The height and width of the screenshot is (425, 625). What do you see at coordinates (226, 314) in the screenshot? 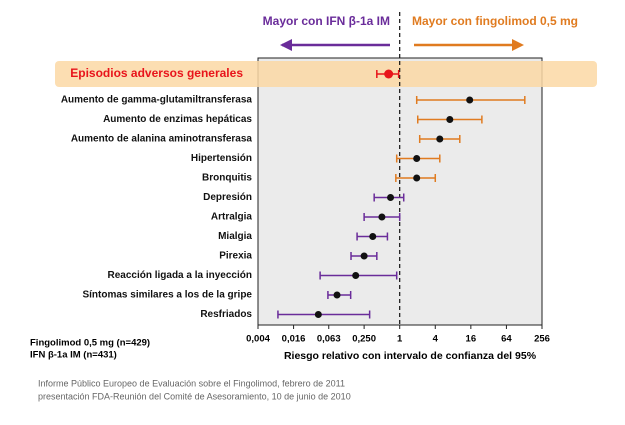
I see `row-label: Resfriados` at bounding box center [226, 314].